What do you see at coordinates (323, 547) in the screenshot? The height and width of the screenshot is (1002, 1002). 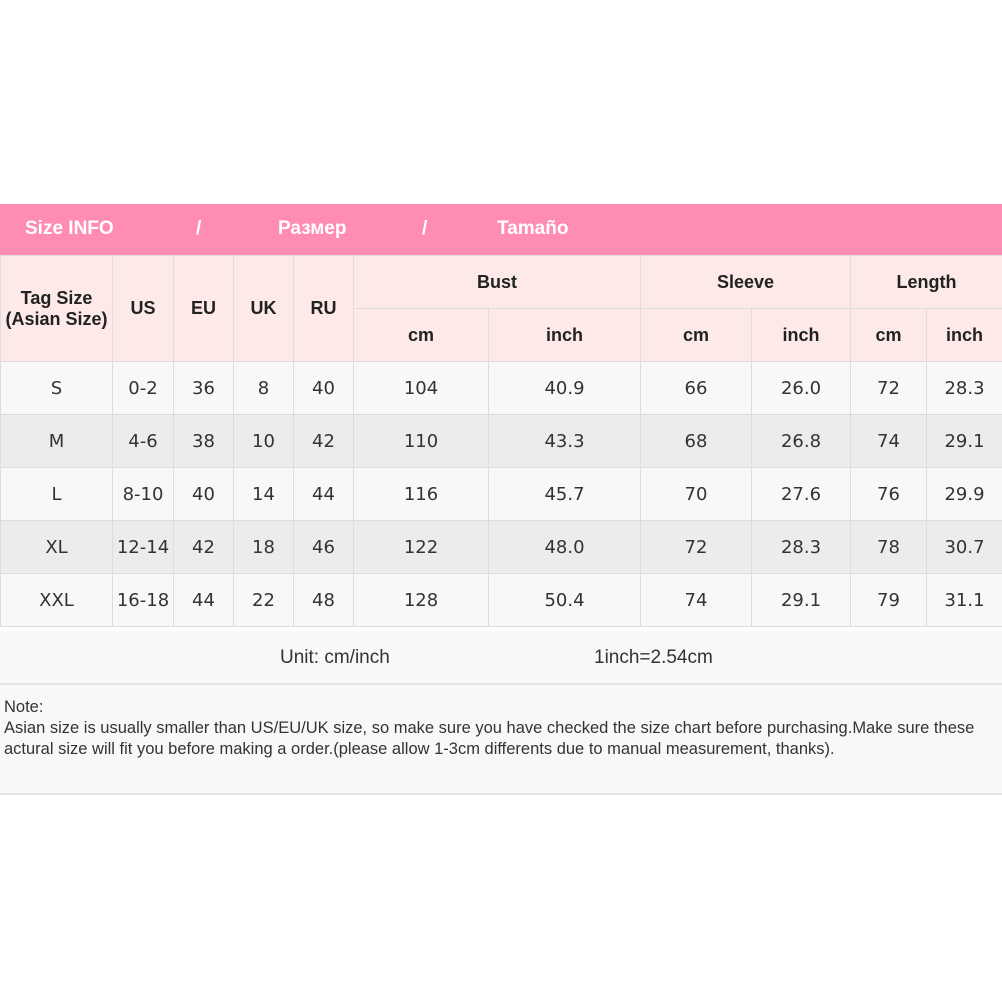 I see `cell-ru: 46` at bounding box center [323, 547].